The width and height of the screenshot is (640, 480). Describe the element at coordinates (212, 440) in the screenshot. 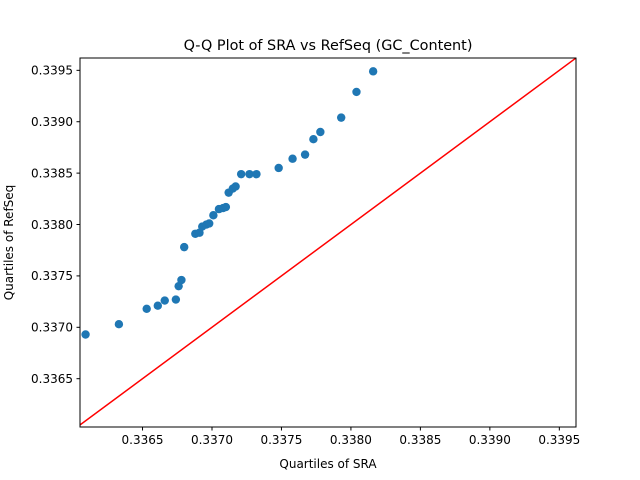

I see `x-tick-label: 0.3370` at that location.